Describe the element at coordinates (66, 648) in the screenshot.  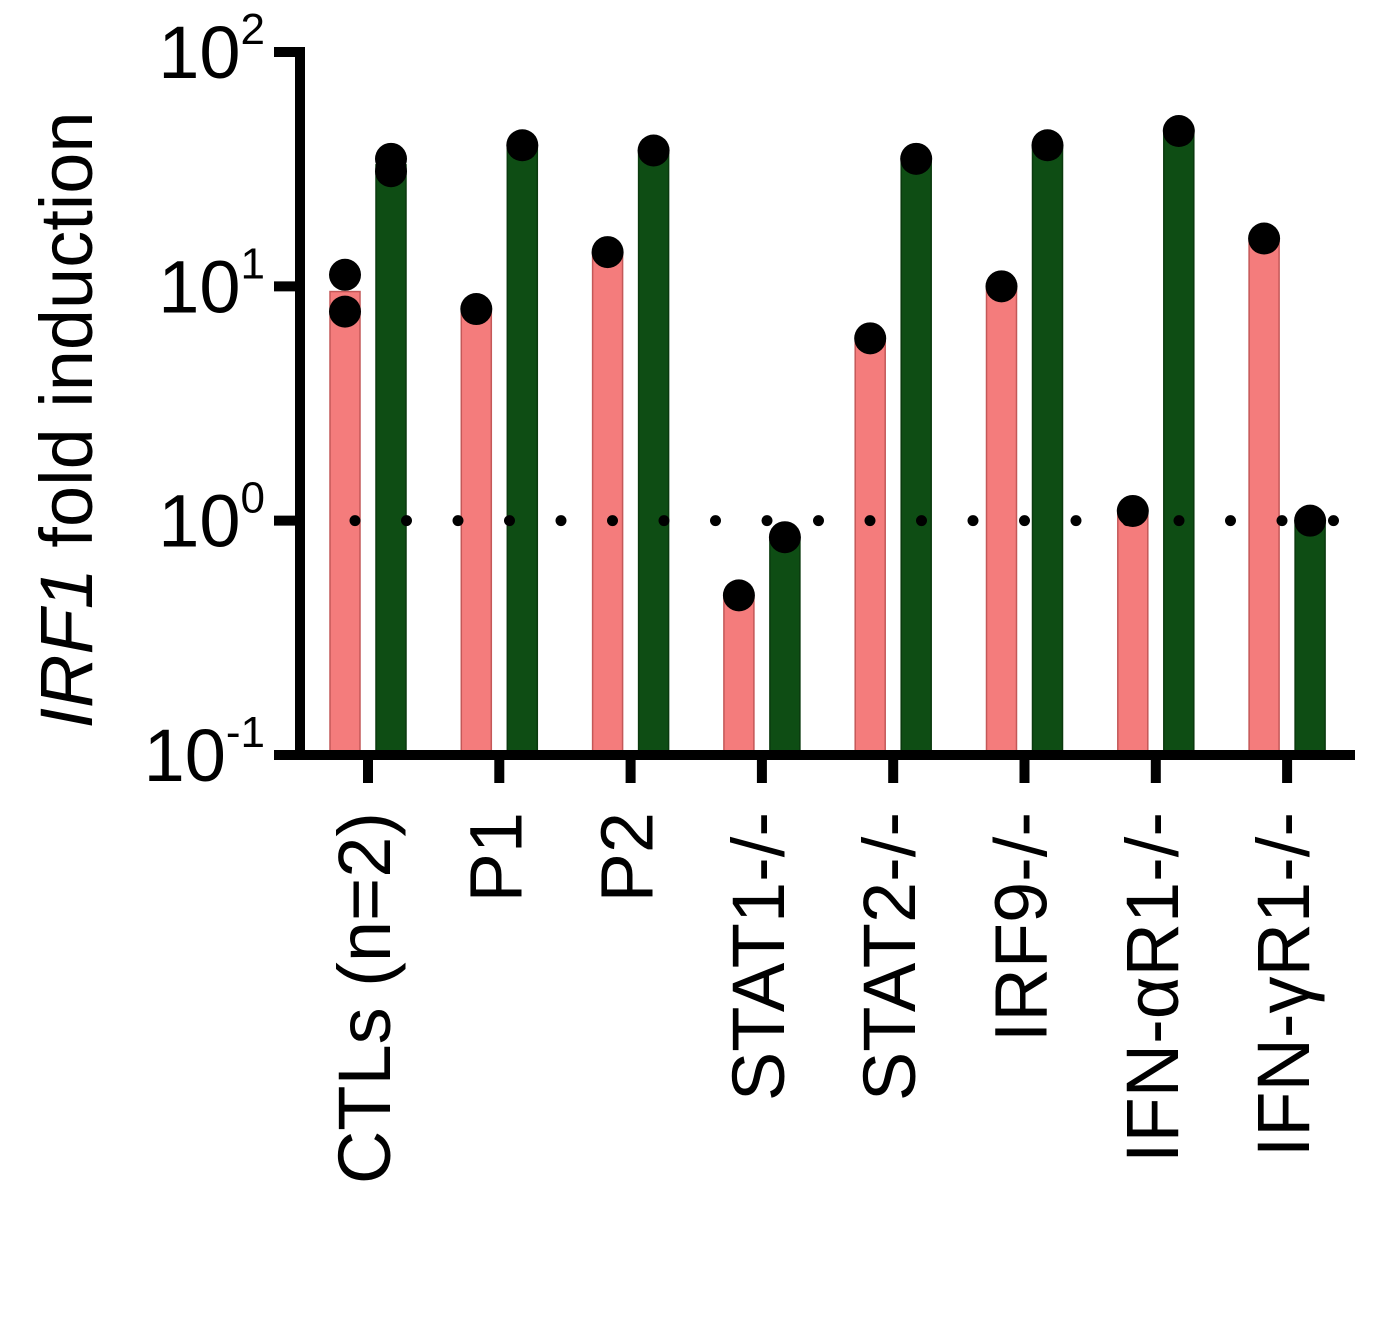
I see `y-axis-label-gene: IRF1` at that location.